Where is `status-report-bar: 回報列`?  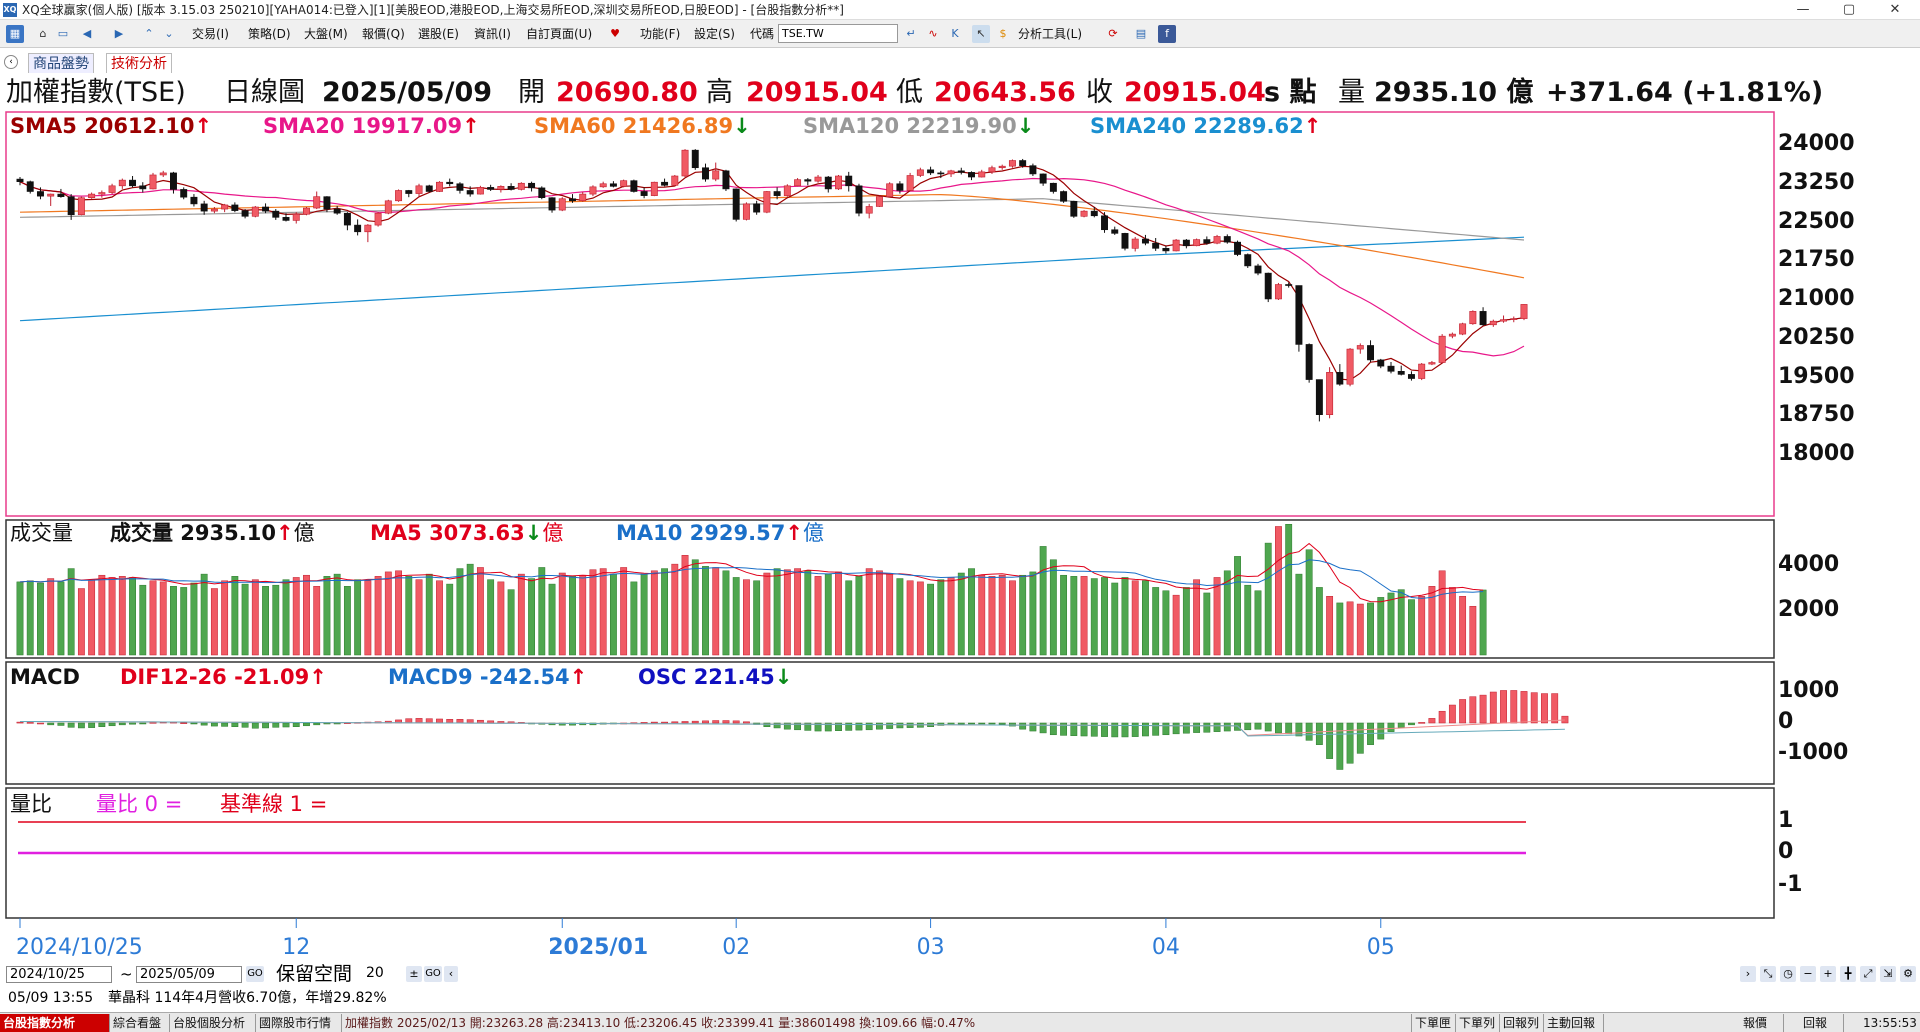
status-report-bar: 回報列 is located at coordinates (1522, 1023).